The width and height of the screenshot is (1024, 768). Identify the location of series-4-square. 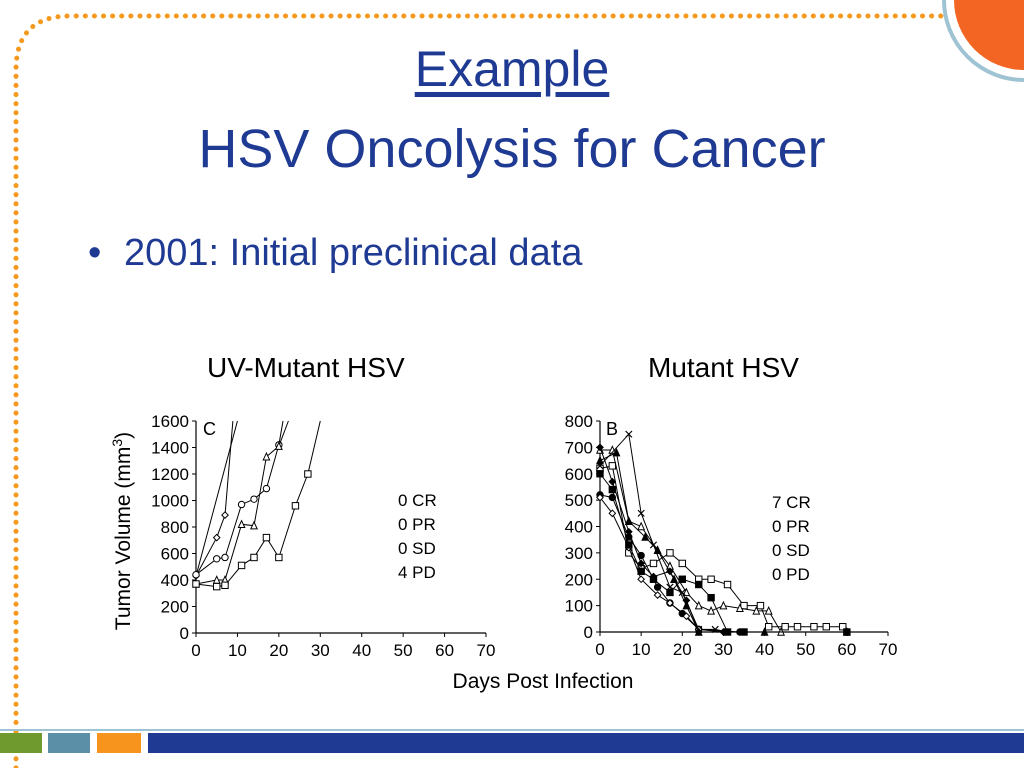
(256, 505).